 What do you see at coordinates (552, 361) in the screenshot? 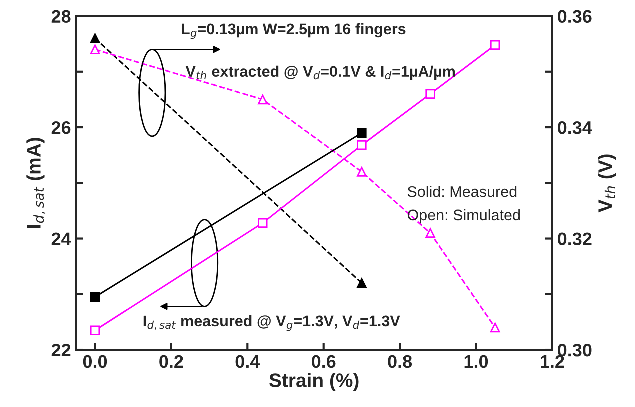
I see `x-tick-label: 1.2` at bounding box center [552, 361].